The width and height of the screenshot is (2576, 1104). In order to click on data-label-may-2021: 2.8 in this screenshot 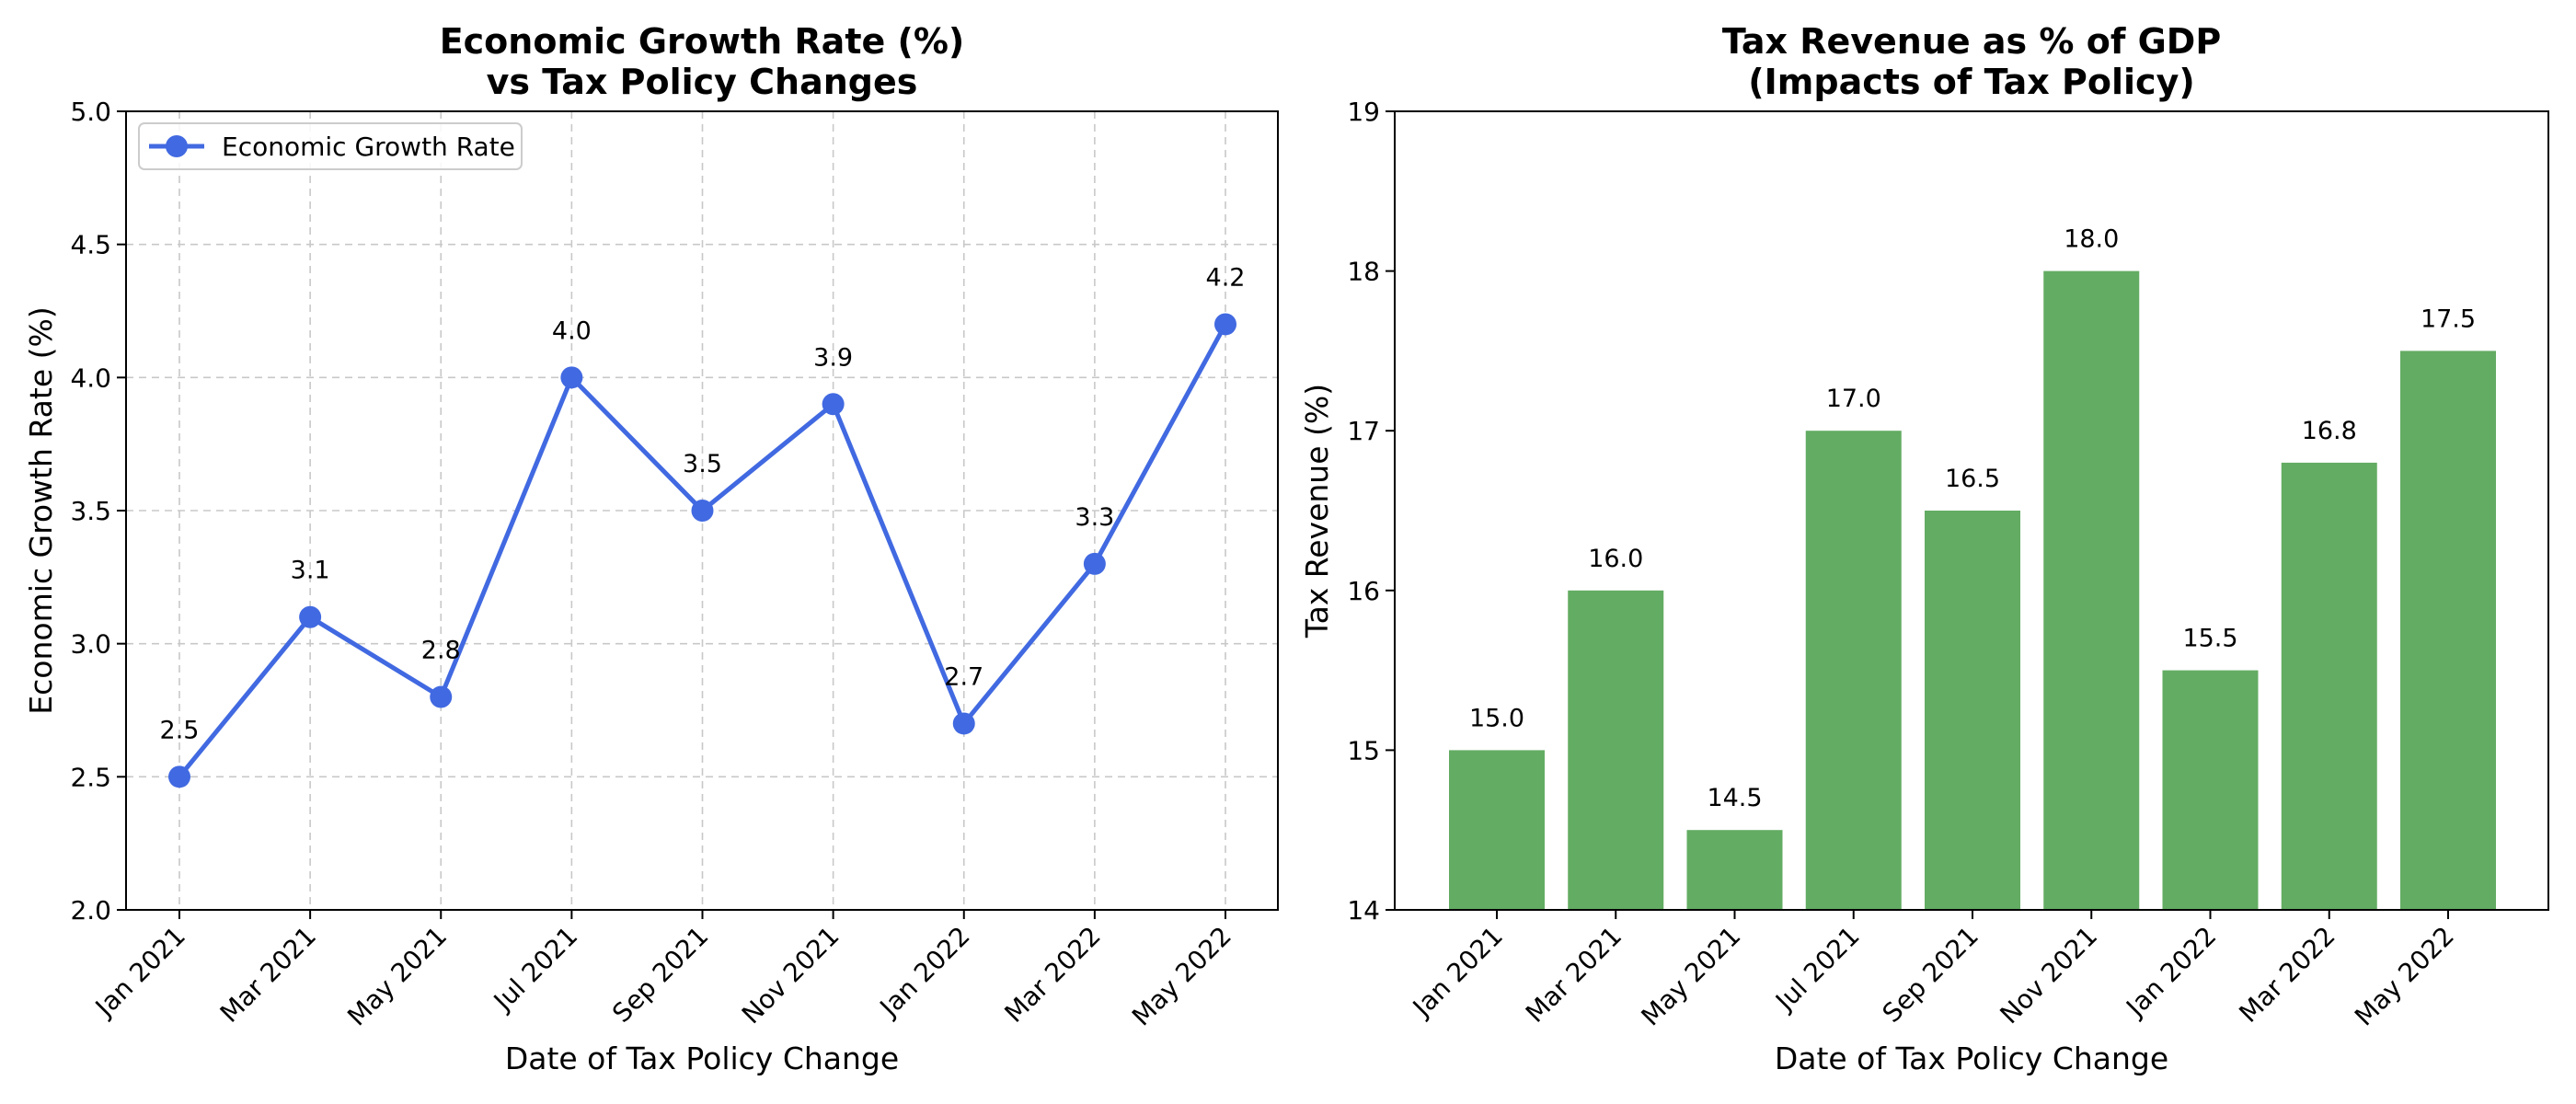, I will do `click(441, 651)`.